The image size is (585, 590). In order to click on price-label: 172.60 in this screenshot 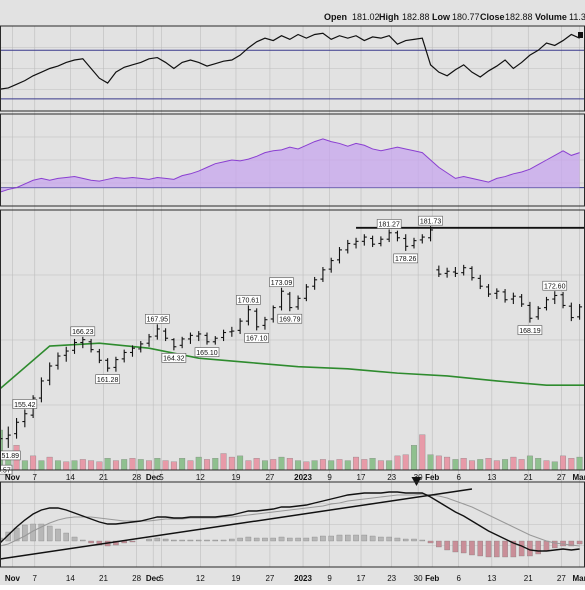, I will do `click(555, 287)`.